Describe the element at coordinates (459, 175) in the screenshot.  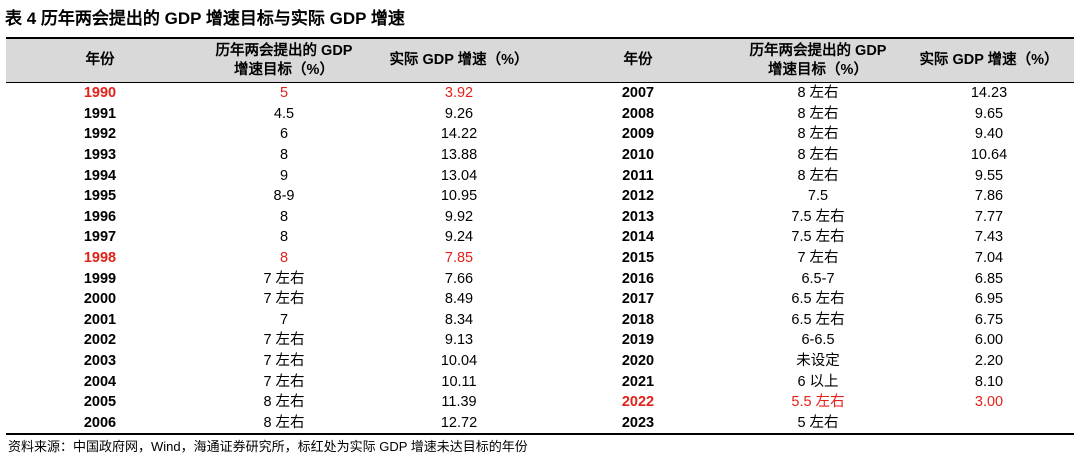
I see `left-actual-cell: 13.04` at that location.